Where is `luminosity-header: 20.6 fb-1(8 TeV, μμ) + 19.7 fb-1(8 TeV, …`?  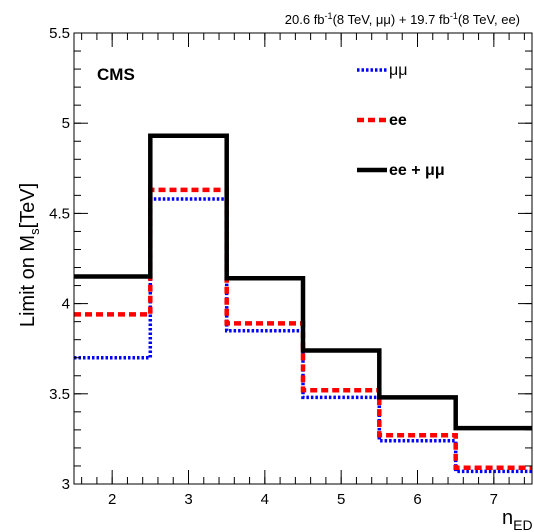
luminosity-header: 20.6 fb-1(8 TeV, μμ) + 19.7 fb-1(8 TeV, … is located at coordinates (402, 19).